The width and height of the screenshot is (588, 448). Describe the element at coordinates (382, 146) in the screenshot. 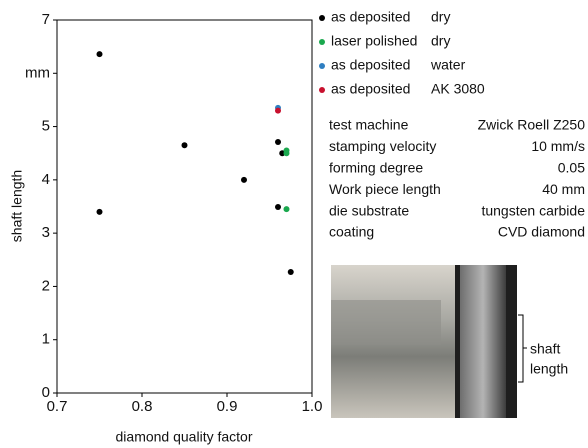

I see `parameter-name: stamping velocity` at that location.